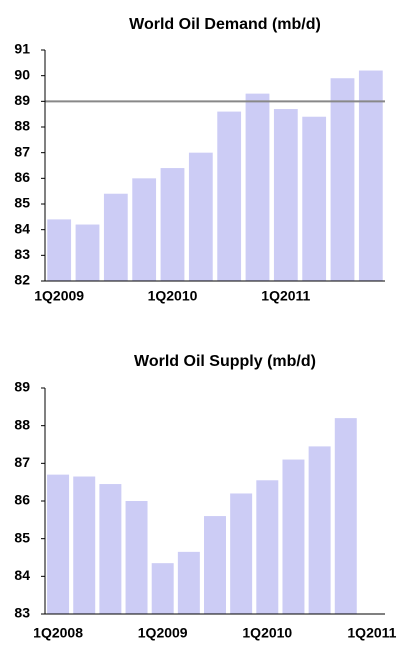 This screenshot has width=400, height=667. What do you see at coordinates (58, 633) in the screenshot?
I see `x-tick-label: 1Q2008` at bounding box center [58, 633].